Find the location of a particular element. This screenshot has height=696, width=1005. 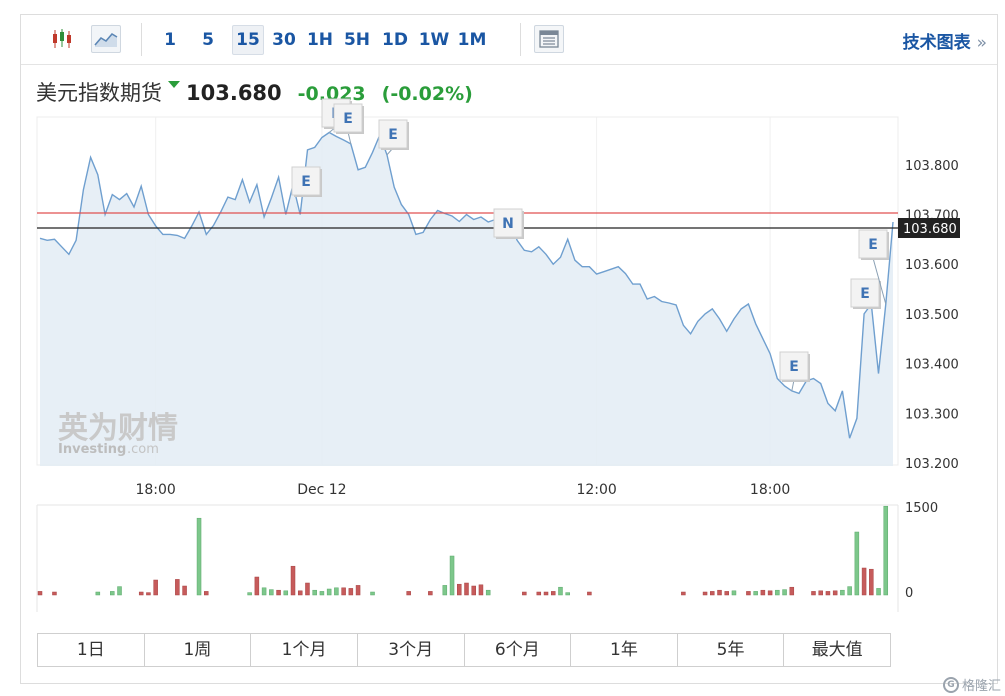

range-button: 3个月 is located at coordinates (411, 650).